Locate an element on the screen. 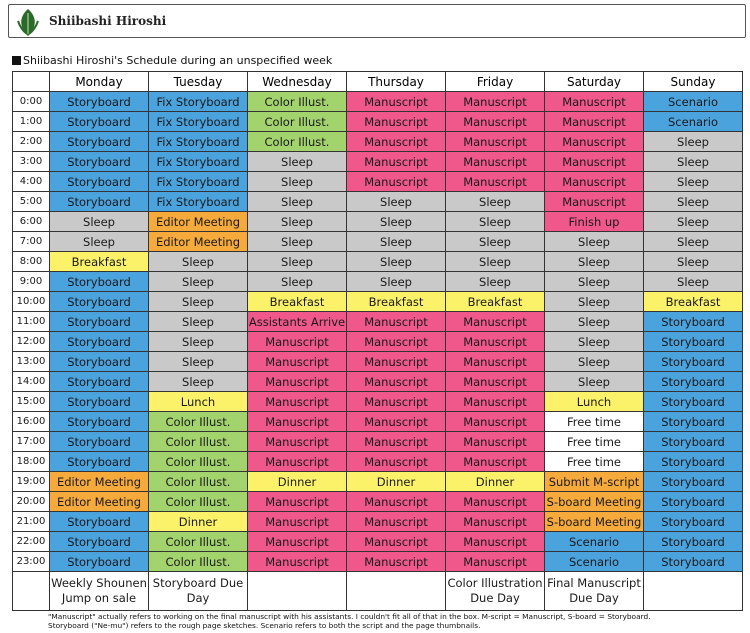 The image size is (750, 633). day-header: Saturday is located at coordinates (594, 81).